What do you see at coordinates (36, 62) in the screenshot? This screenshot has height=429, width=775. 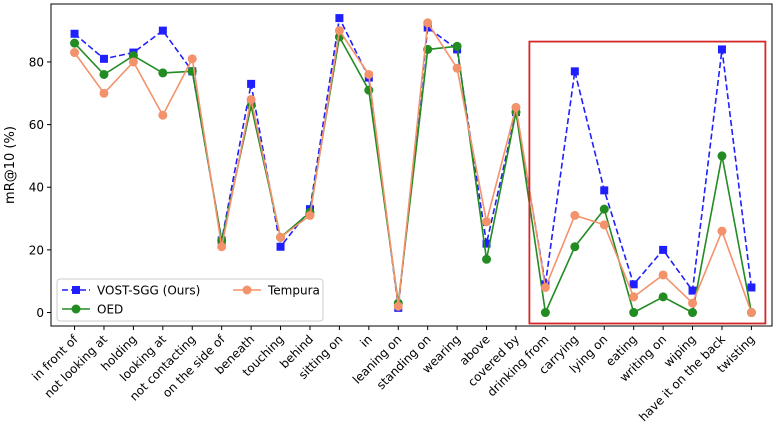 I see `y-tick-label: 80` at bounding box center [36, 62].